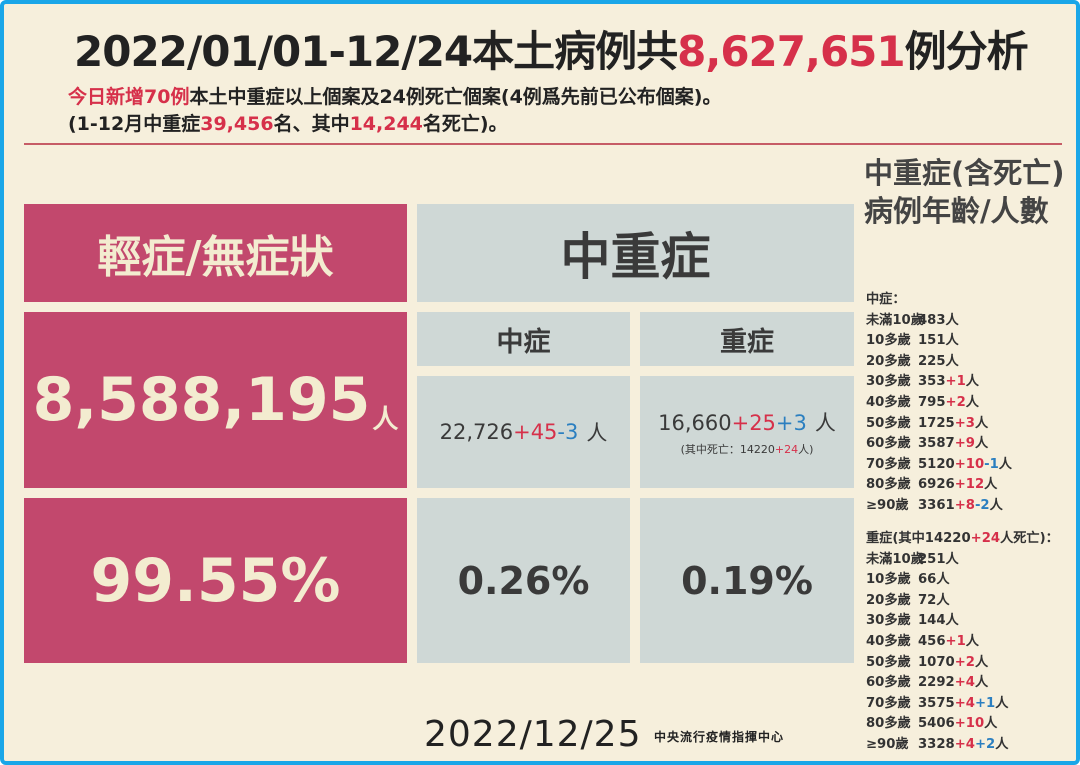 This screenshot has width=1080, height=765. I want to click on age-row: 80多歲 6926+12人, so click(932, 485).